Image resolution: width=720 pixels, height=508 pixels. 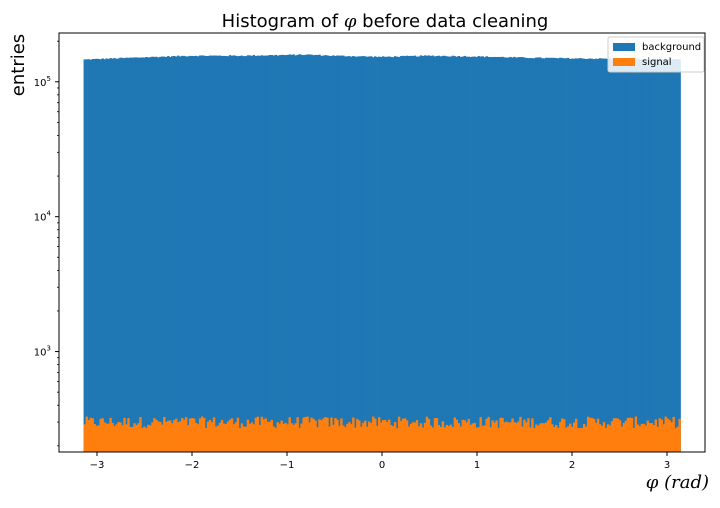 I want to click on legend-swatch-background, so click(x=624, y=47).